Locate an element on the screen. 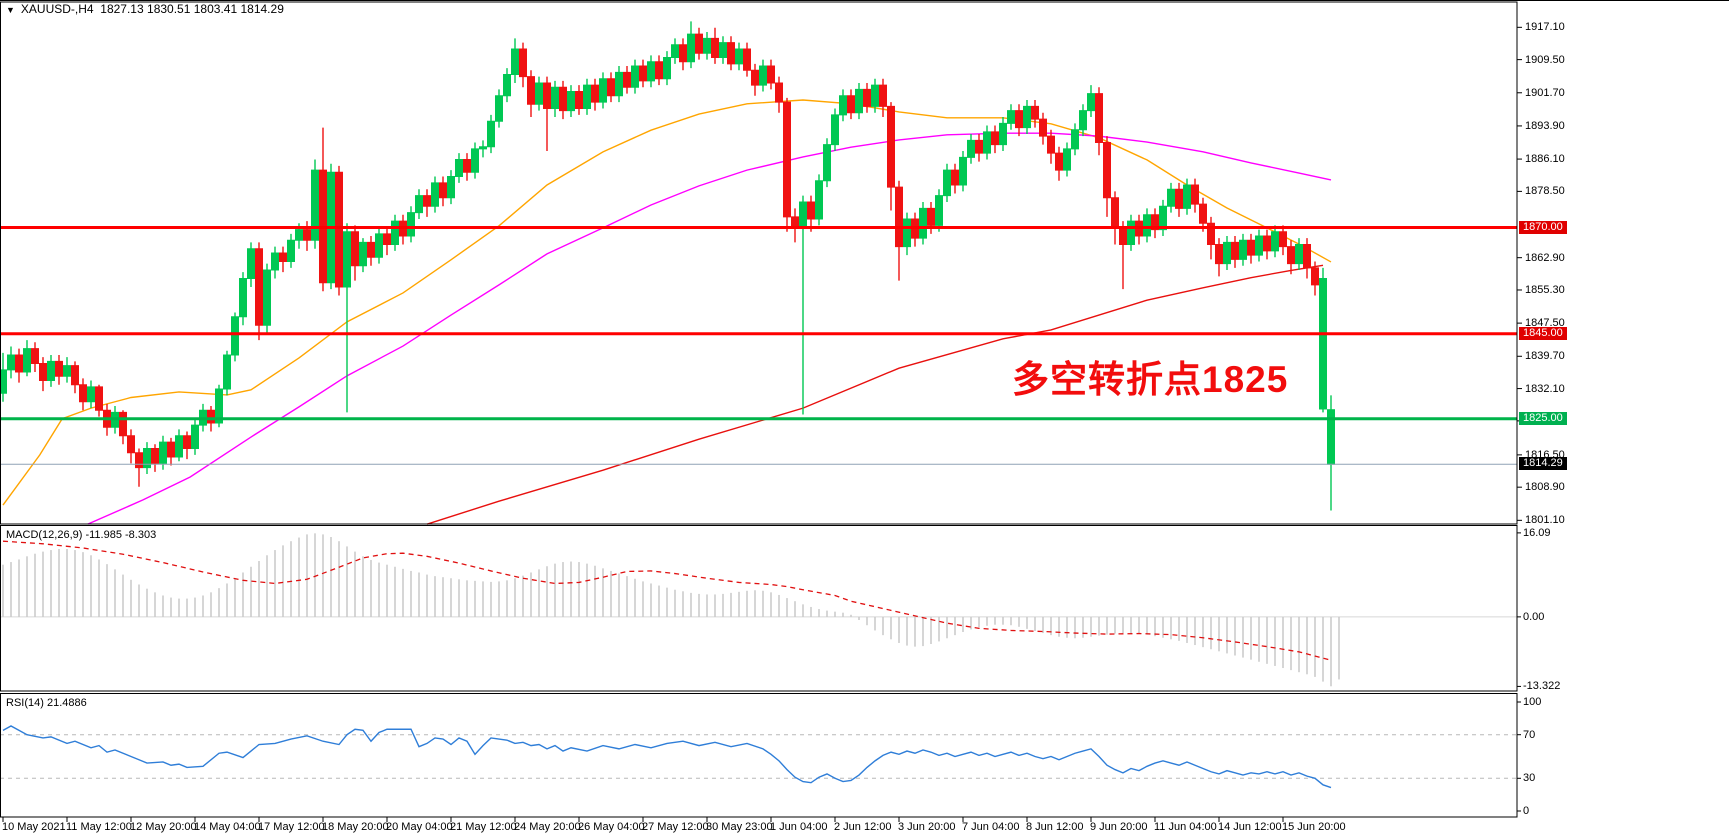 The image size is (1729, 839). level-price-badge: 1825.00 is located at coordinates (1543, 418).